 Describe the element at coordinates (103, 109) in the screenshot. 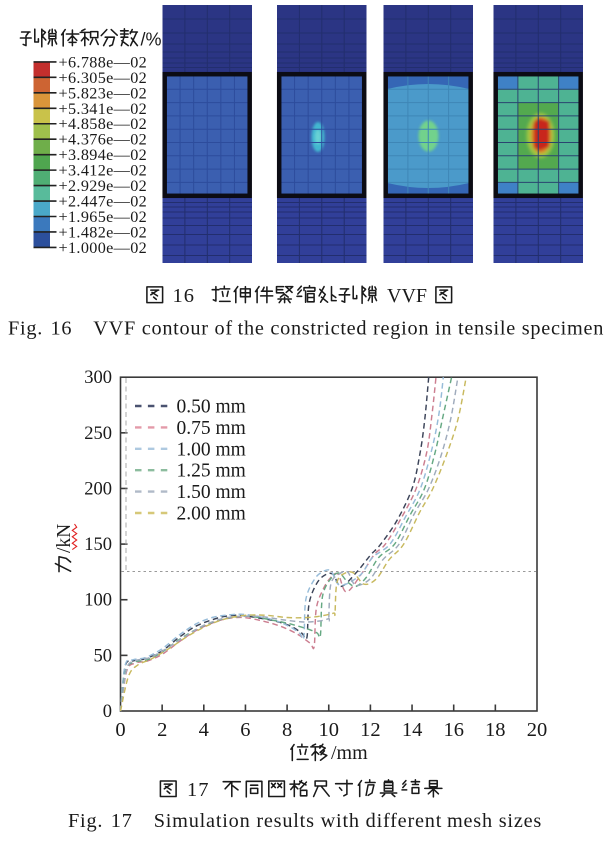

I see `svg-text: +5.341e—02` at that location.